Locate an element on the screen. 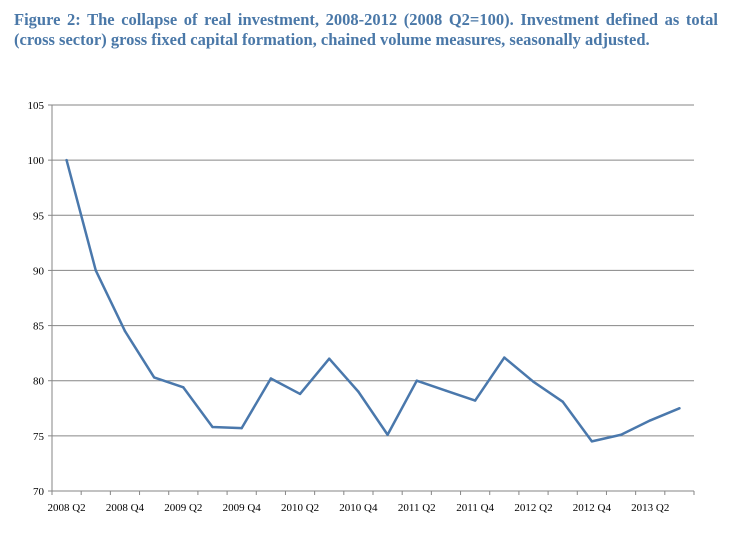 Image resolution: width=754 pixels, height=539 pixels. y-tick-label: 100 is located at coordinates (36, 161).